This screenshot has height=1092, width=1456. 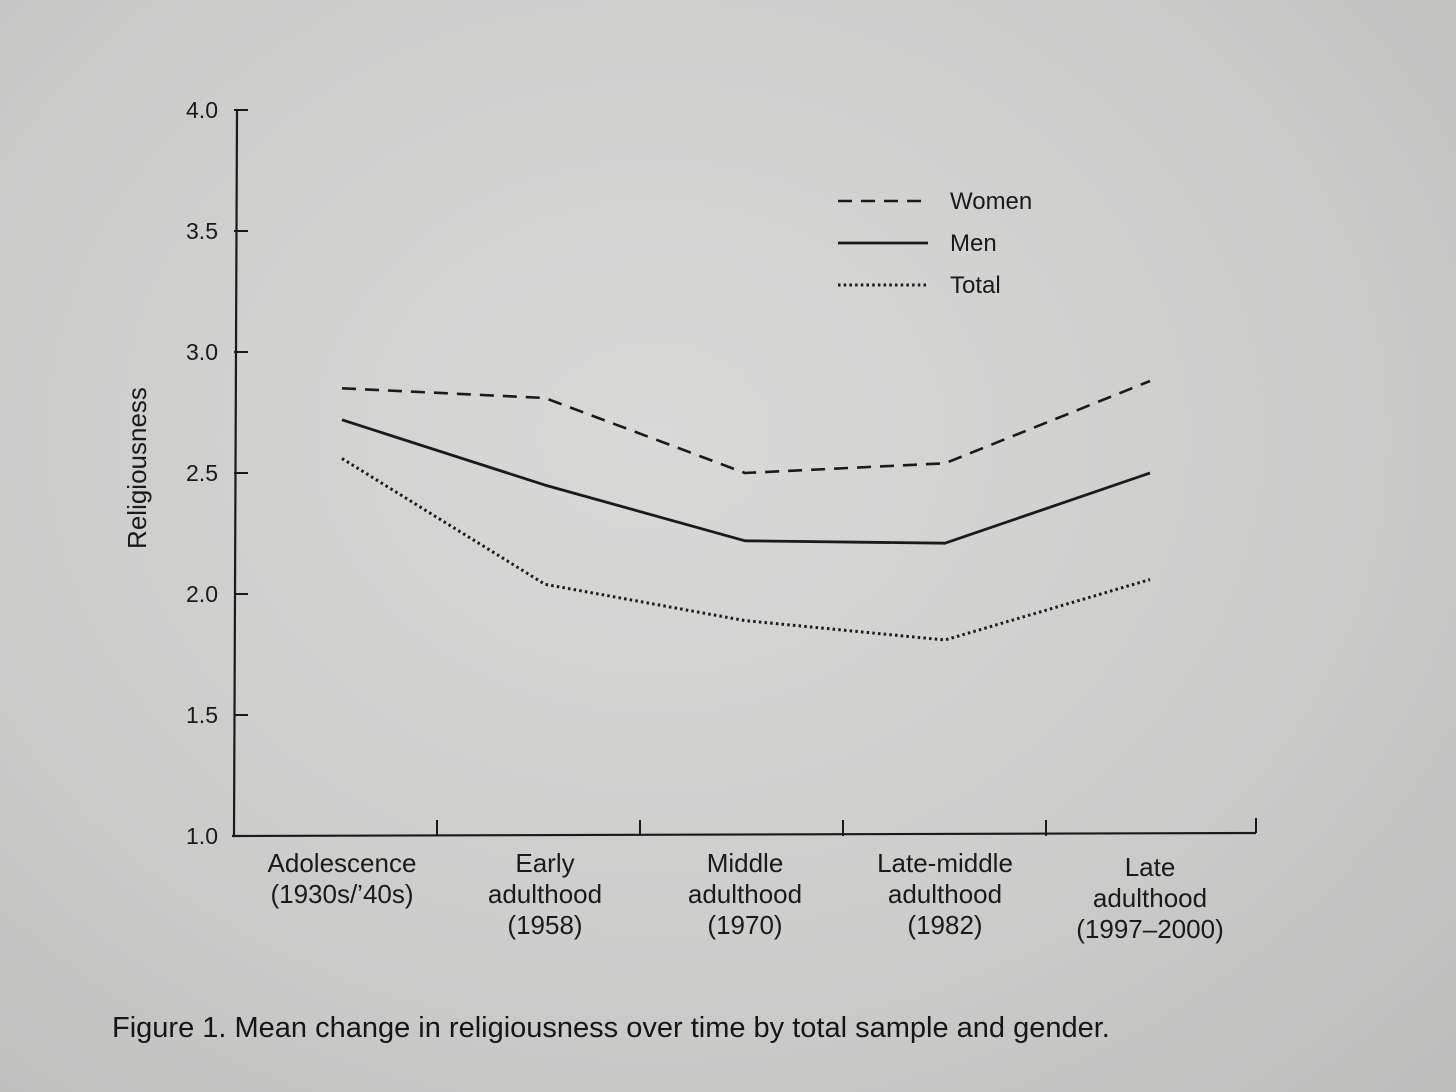 I want to click on y-tick-label: 3.5, so click(x=202, y=231).